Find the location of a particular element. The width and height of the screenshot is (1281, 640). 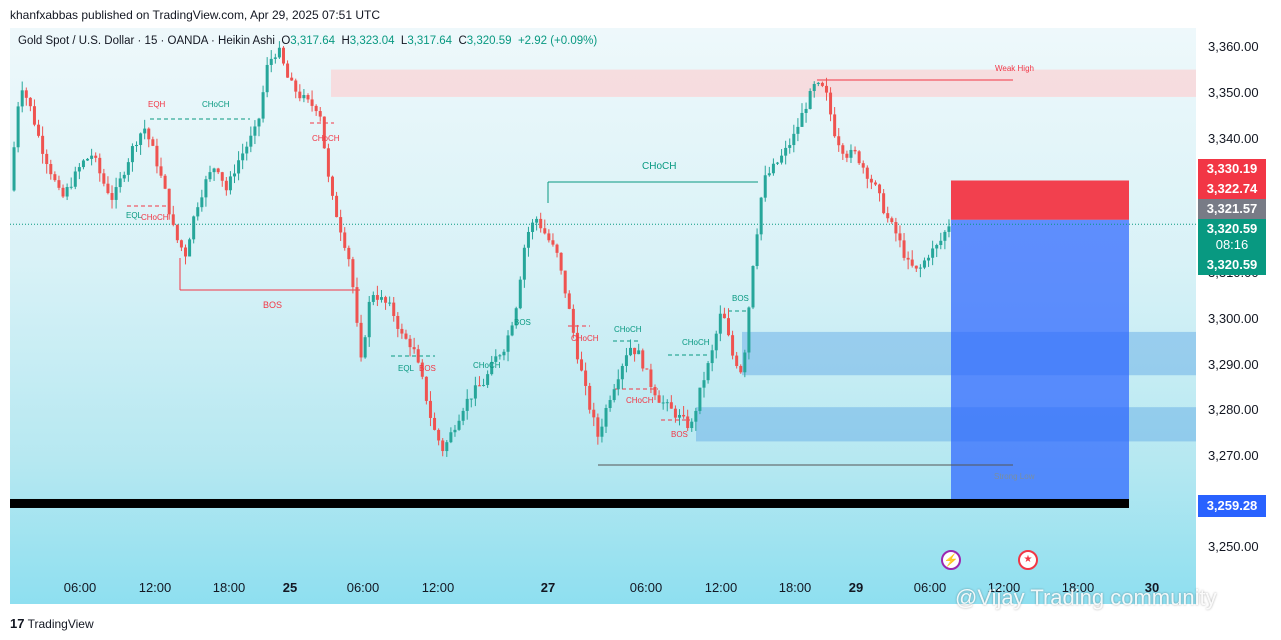

high-value: 3,323.04 is located at coordinates (372, 41).